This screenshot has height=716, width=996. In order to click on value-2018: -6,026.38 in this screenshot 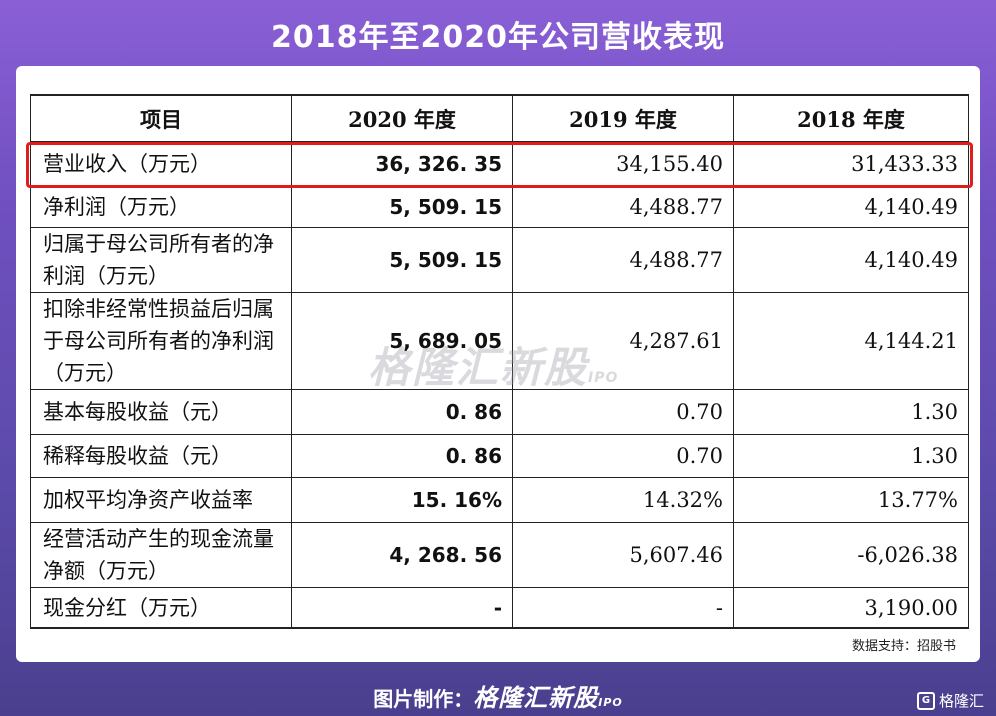, I will do `click(851, 555)`.